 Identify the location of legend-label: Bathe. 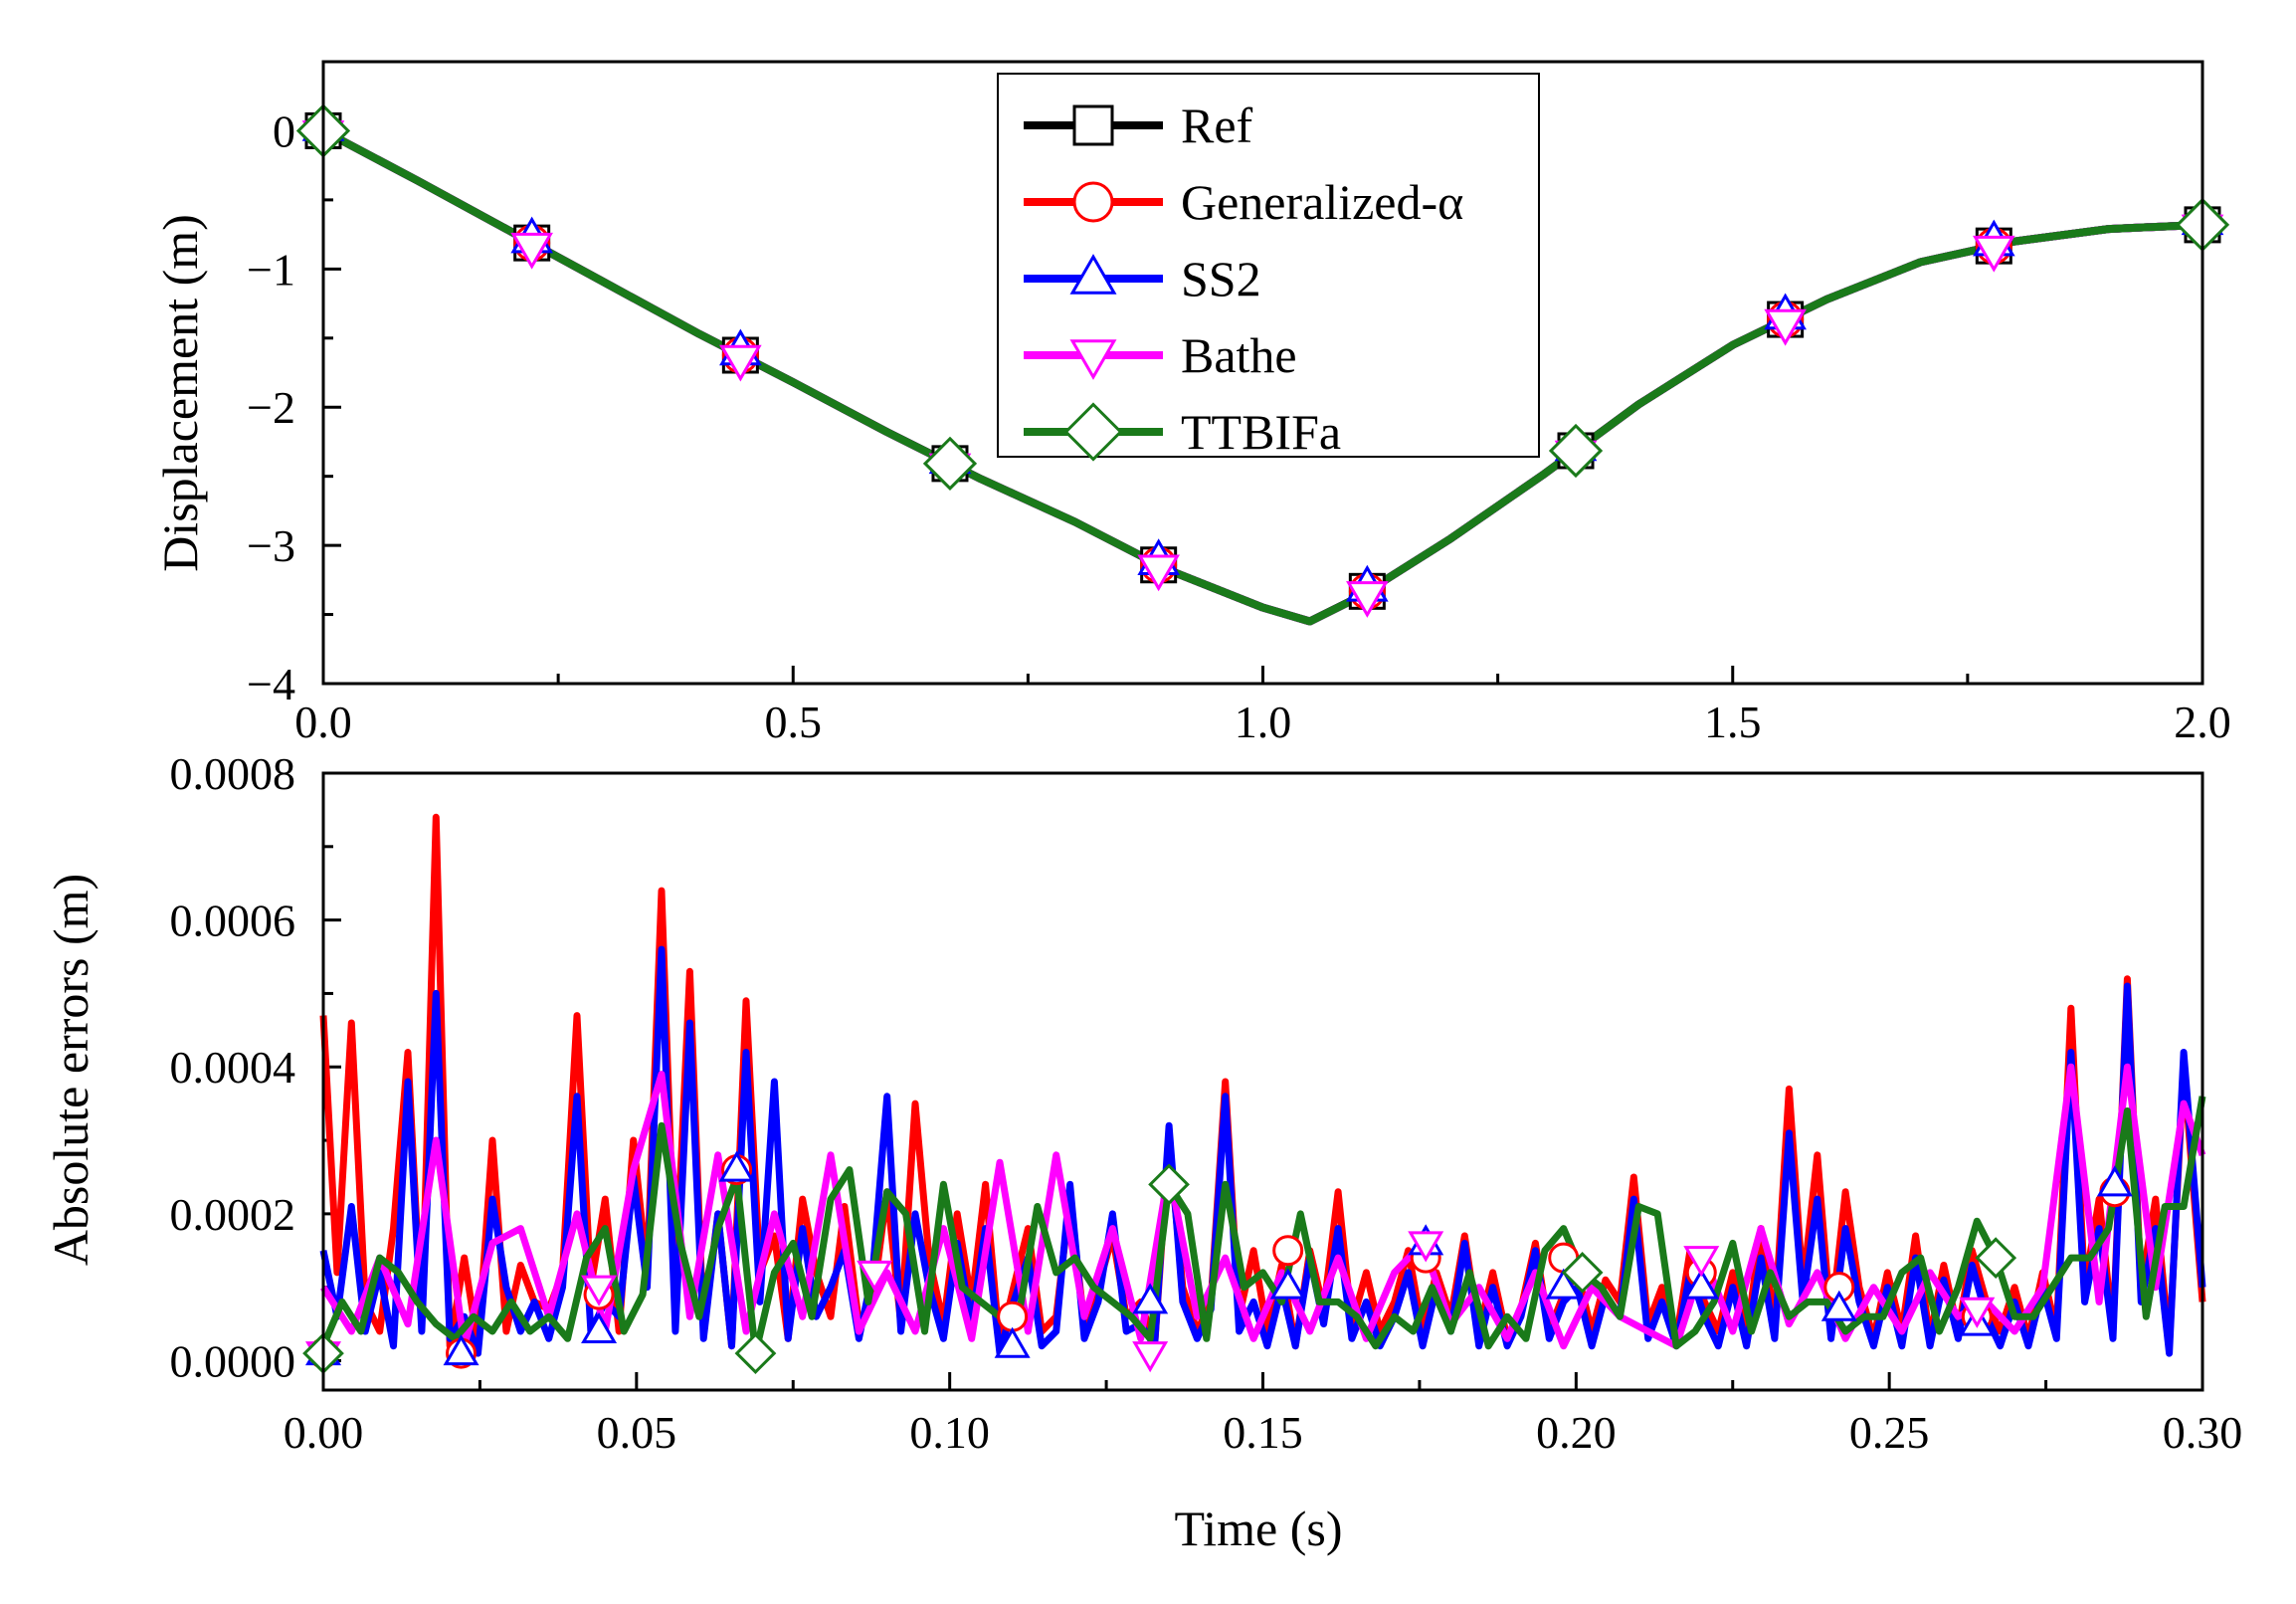
(1239, 355).